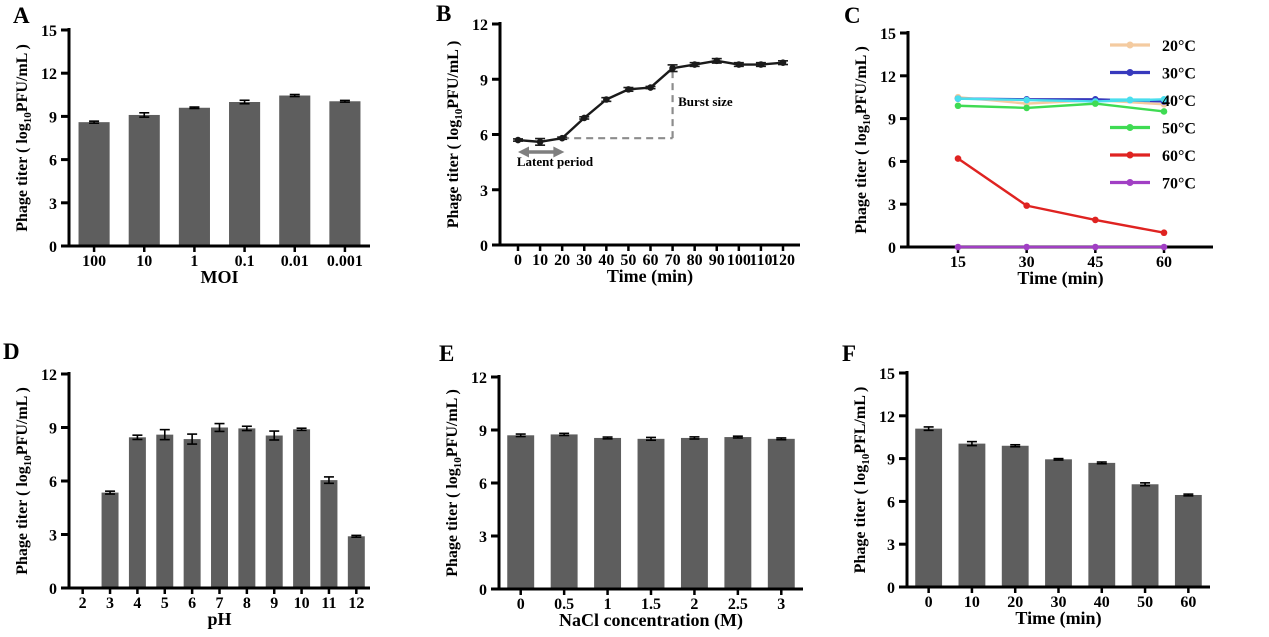  Describe the element at coordinates (1058, 618) in the screenshot. I see `x-axis-title: Time (min)` at that location.